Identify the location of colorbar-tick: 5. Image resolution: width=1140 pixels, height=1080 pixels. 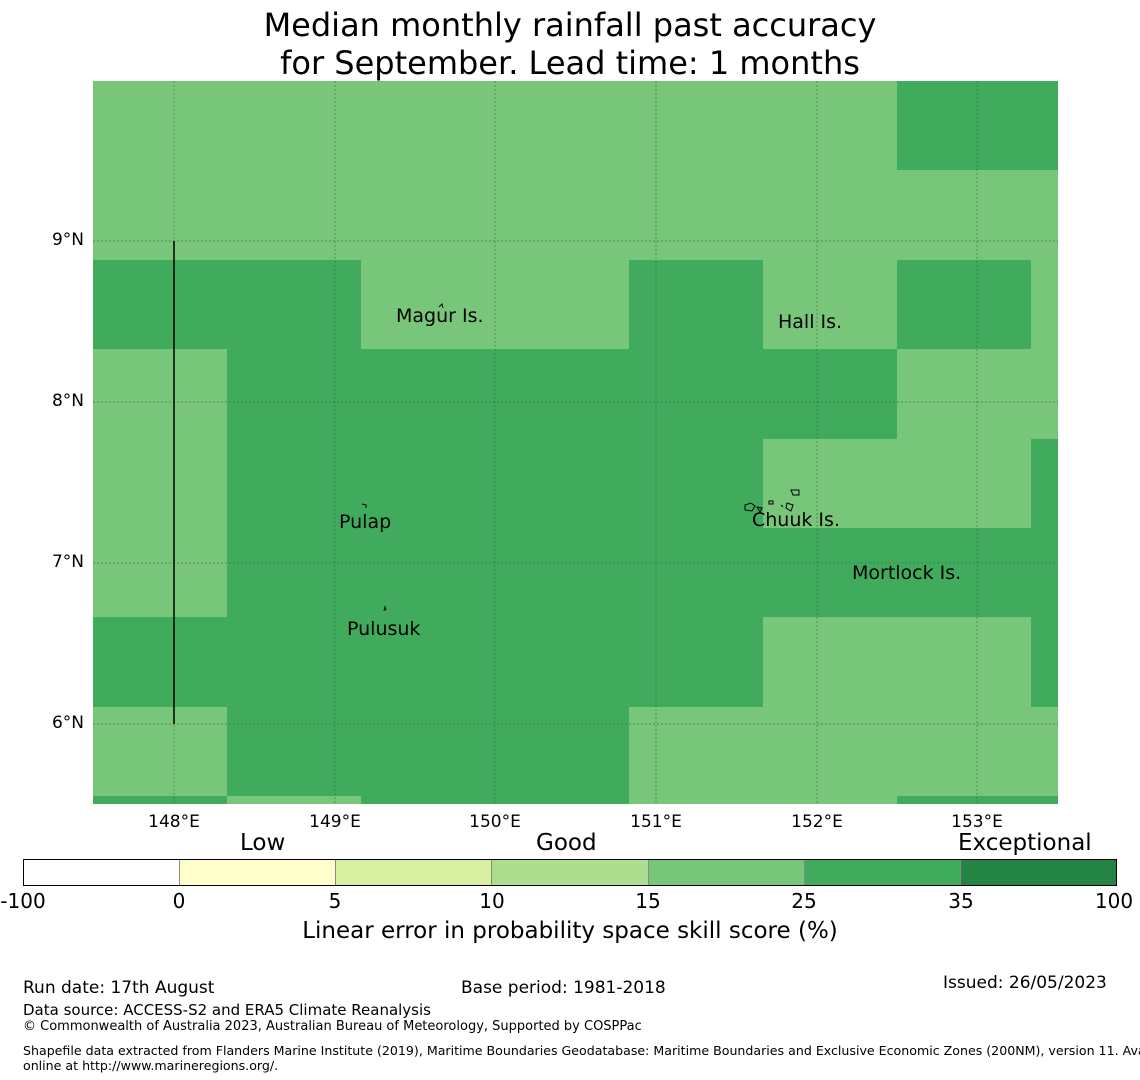
(335, 901).